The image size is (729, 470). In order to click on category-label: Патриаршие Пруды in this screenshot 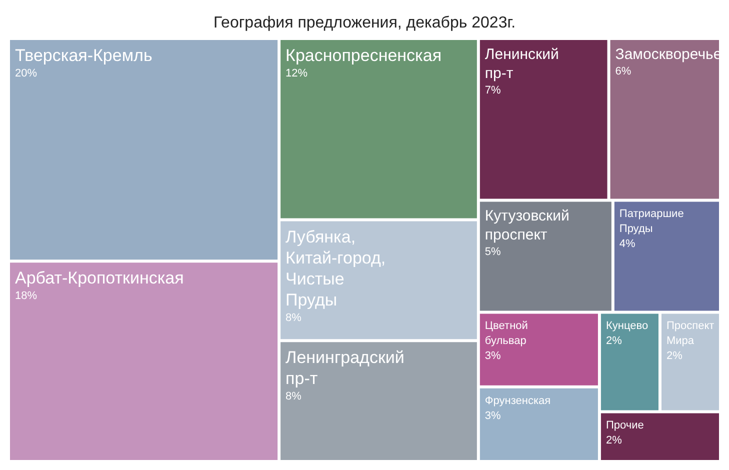, I will do `click(651, 222)`.